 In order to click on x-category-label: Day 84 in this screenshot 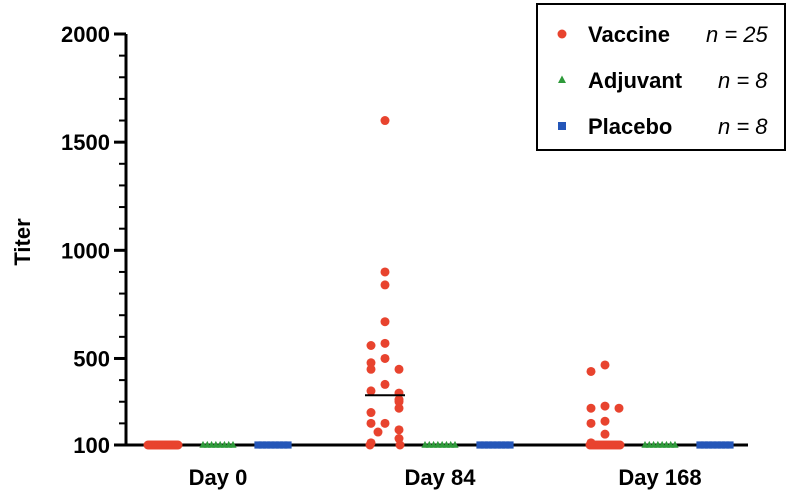, I will do `click(441, 477)`.